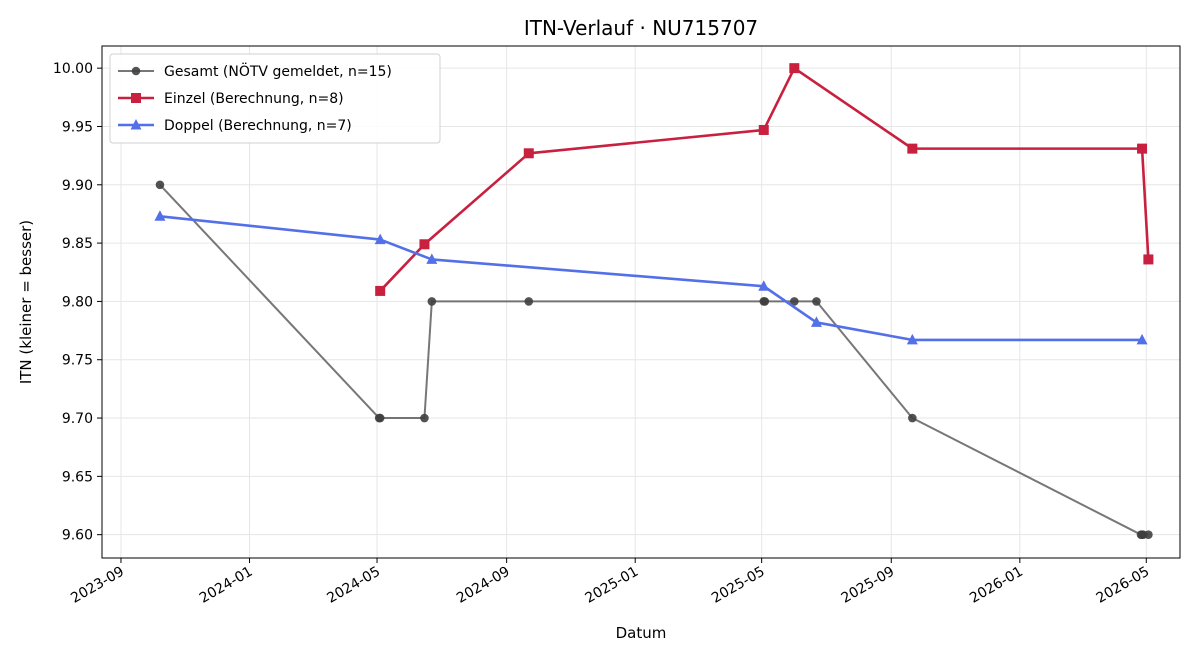  I want to click on y-tick-label: 9.85, so click(77, 244).